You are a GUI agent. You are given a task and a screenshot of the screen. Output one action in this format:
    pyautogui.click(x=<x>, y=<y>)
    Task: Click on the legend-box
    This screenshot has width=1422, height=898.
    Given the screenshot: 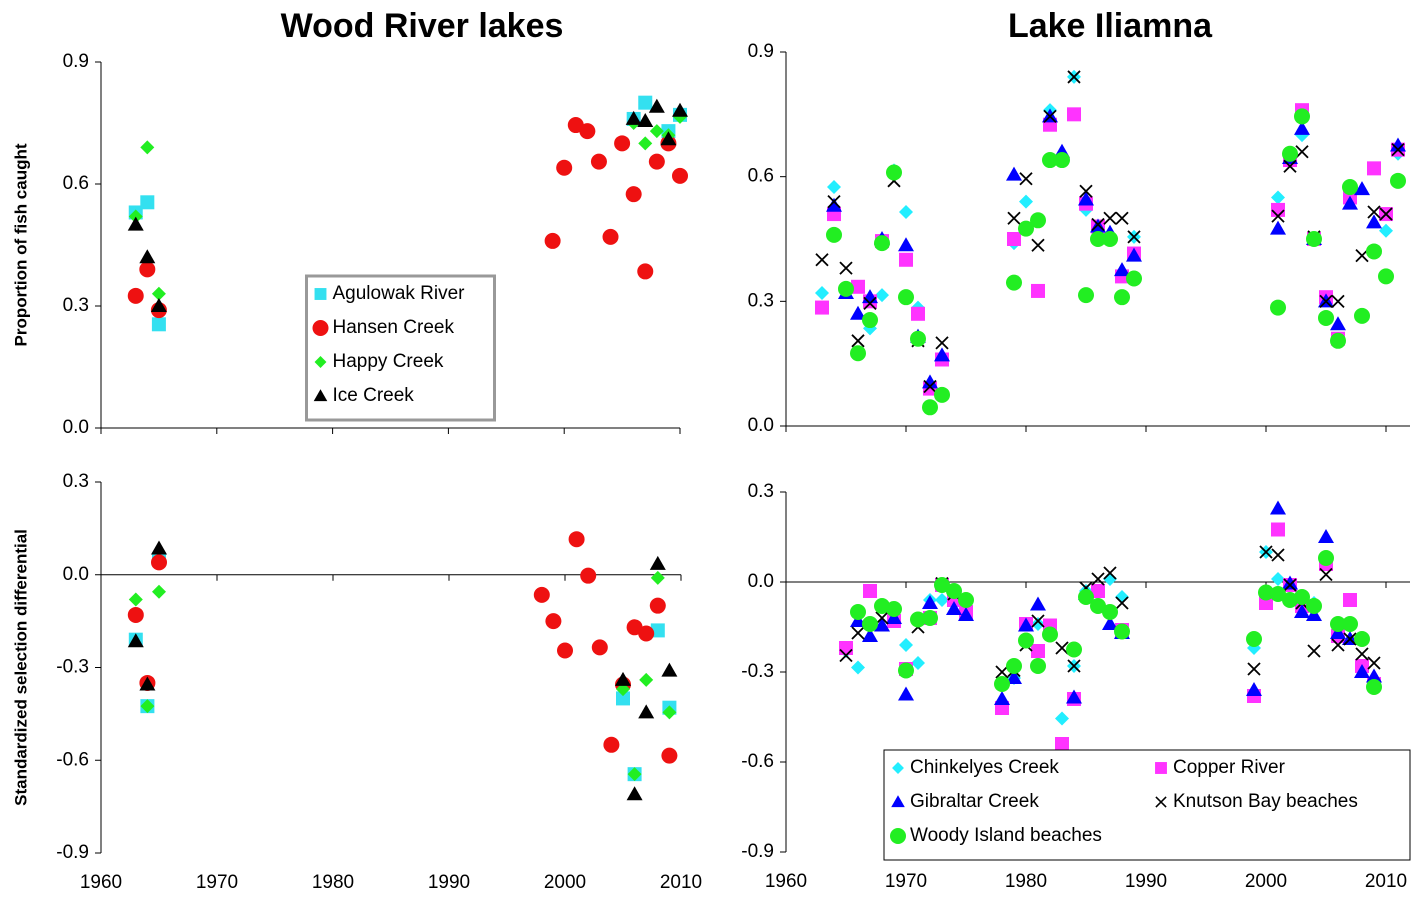 What is the action you would take?
    pyautogui.click(x=400, y=348)
    